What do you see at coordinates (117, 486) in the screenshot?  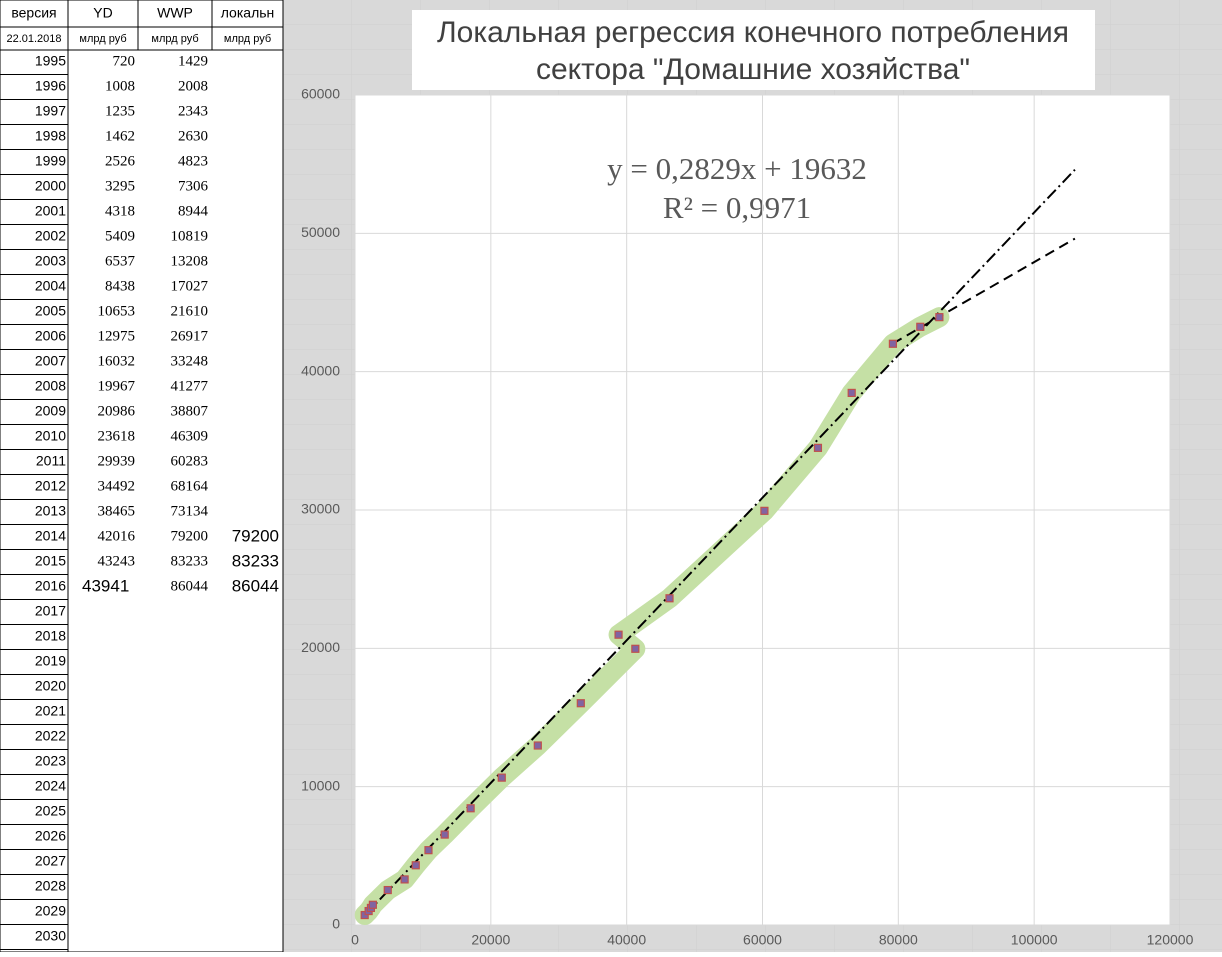 I see `cell: 34492` at bounding box center [117, 486].